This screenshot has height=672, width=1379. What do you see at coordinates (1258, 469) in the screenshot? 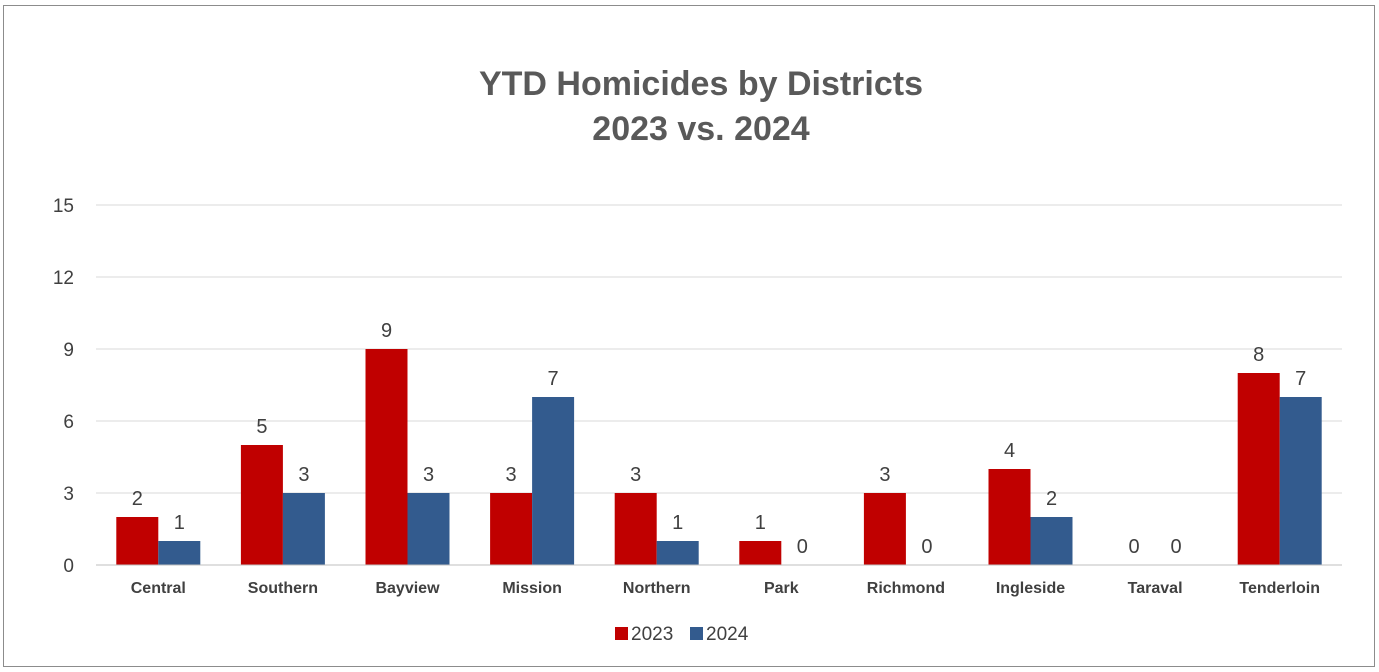
I see `bar-2023-tenderloin` at bounding box center [1258, 469].